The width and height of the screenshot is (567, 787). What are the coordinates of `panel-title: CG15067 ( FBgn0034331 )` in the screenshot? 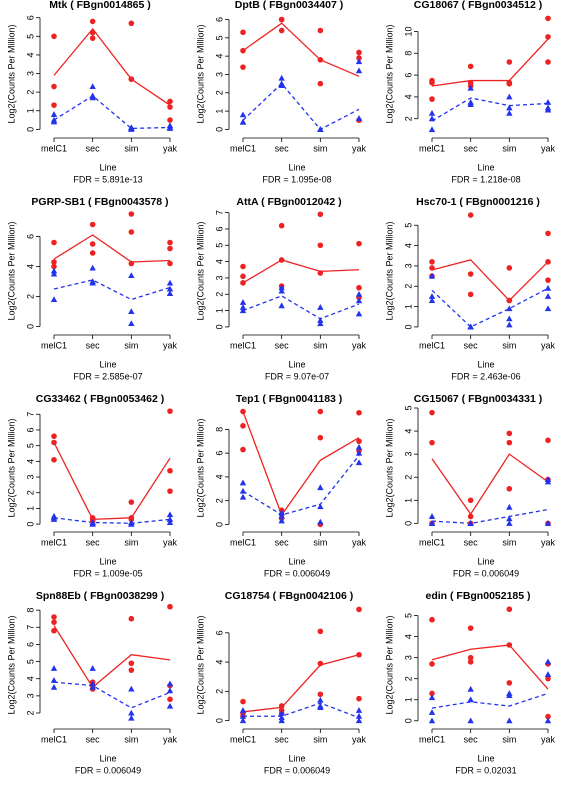 It's located at (478, 399).